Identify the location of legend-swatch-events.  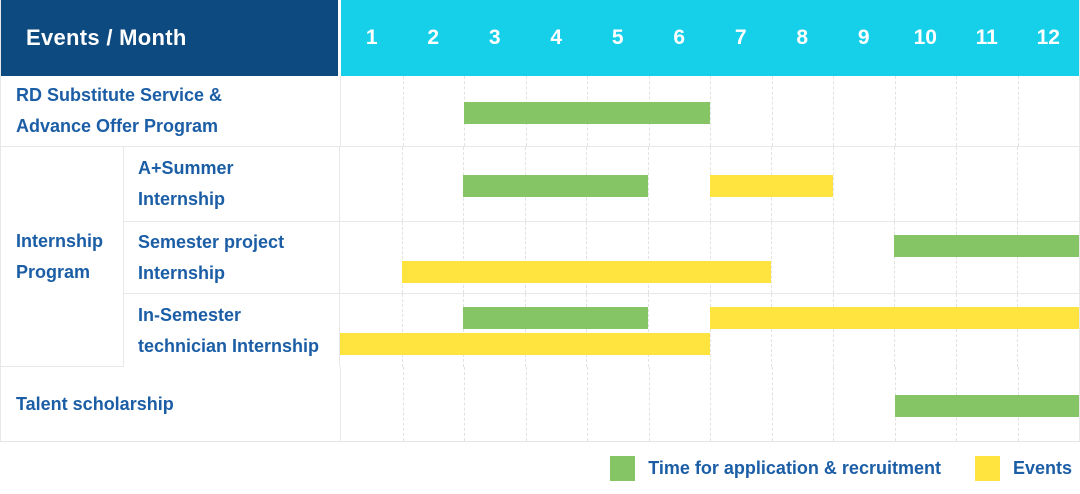
(987, 468).